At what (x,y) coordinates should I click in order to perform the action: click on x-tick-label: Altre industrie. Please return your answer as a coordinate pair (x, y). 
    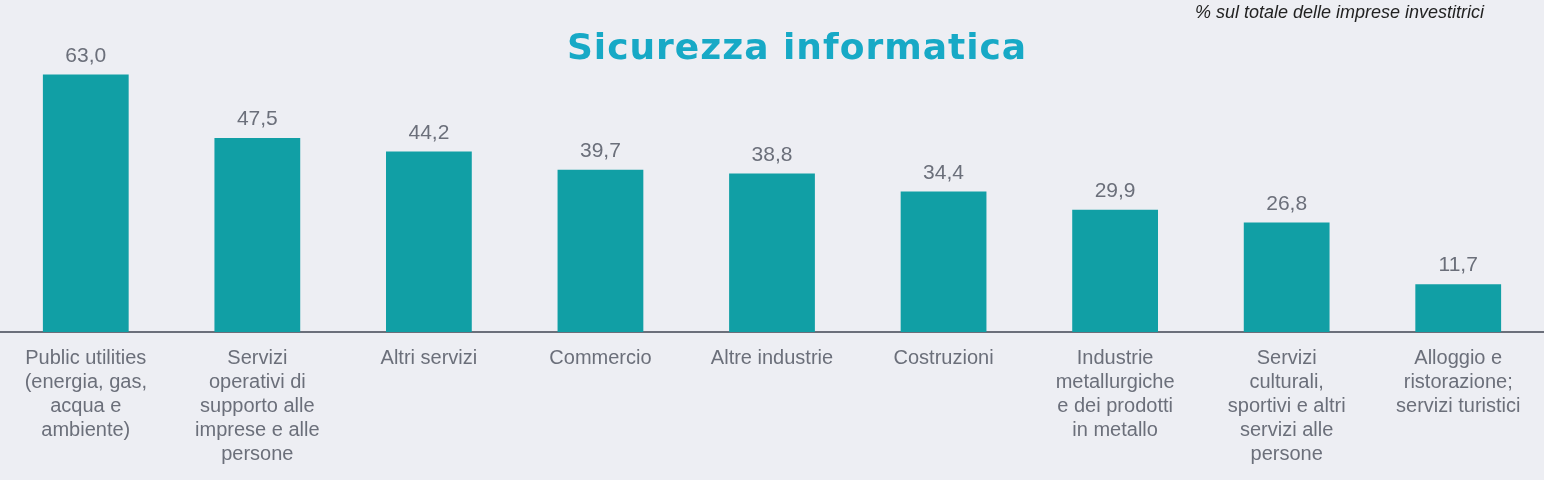
    Looking at the image, I should click on (772, 356).